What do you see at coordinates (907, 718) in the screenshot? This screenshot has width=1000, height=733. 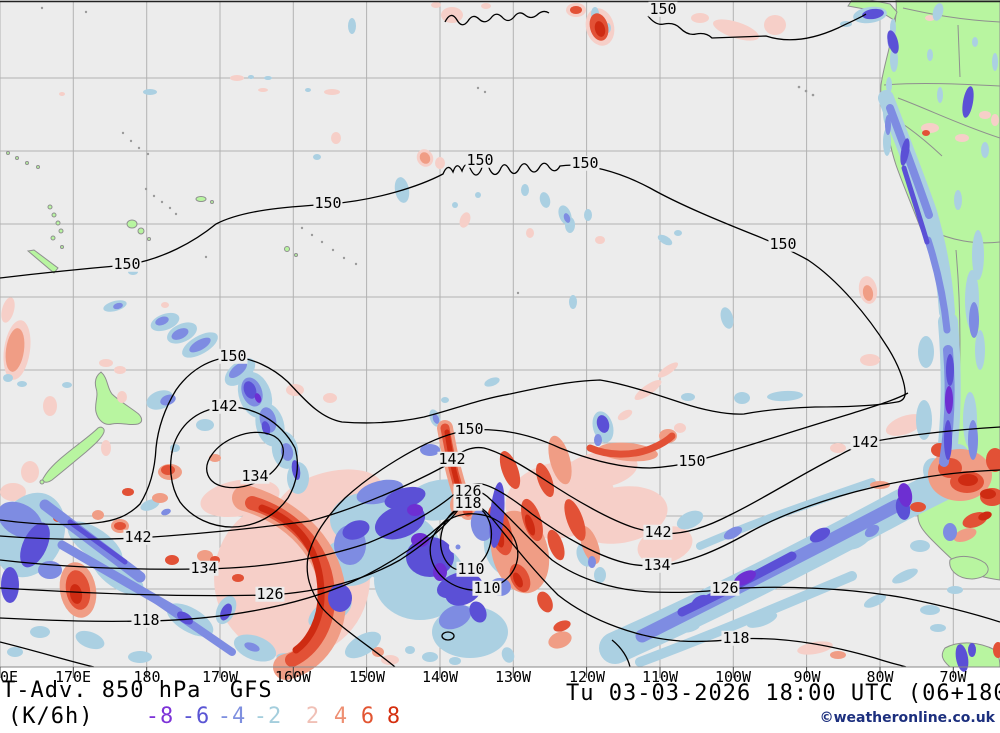 I see `copyright-notice: ©weatheronline.co.uk` at bounding box center [907, 718].